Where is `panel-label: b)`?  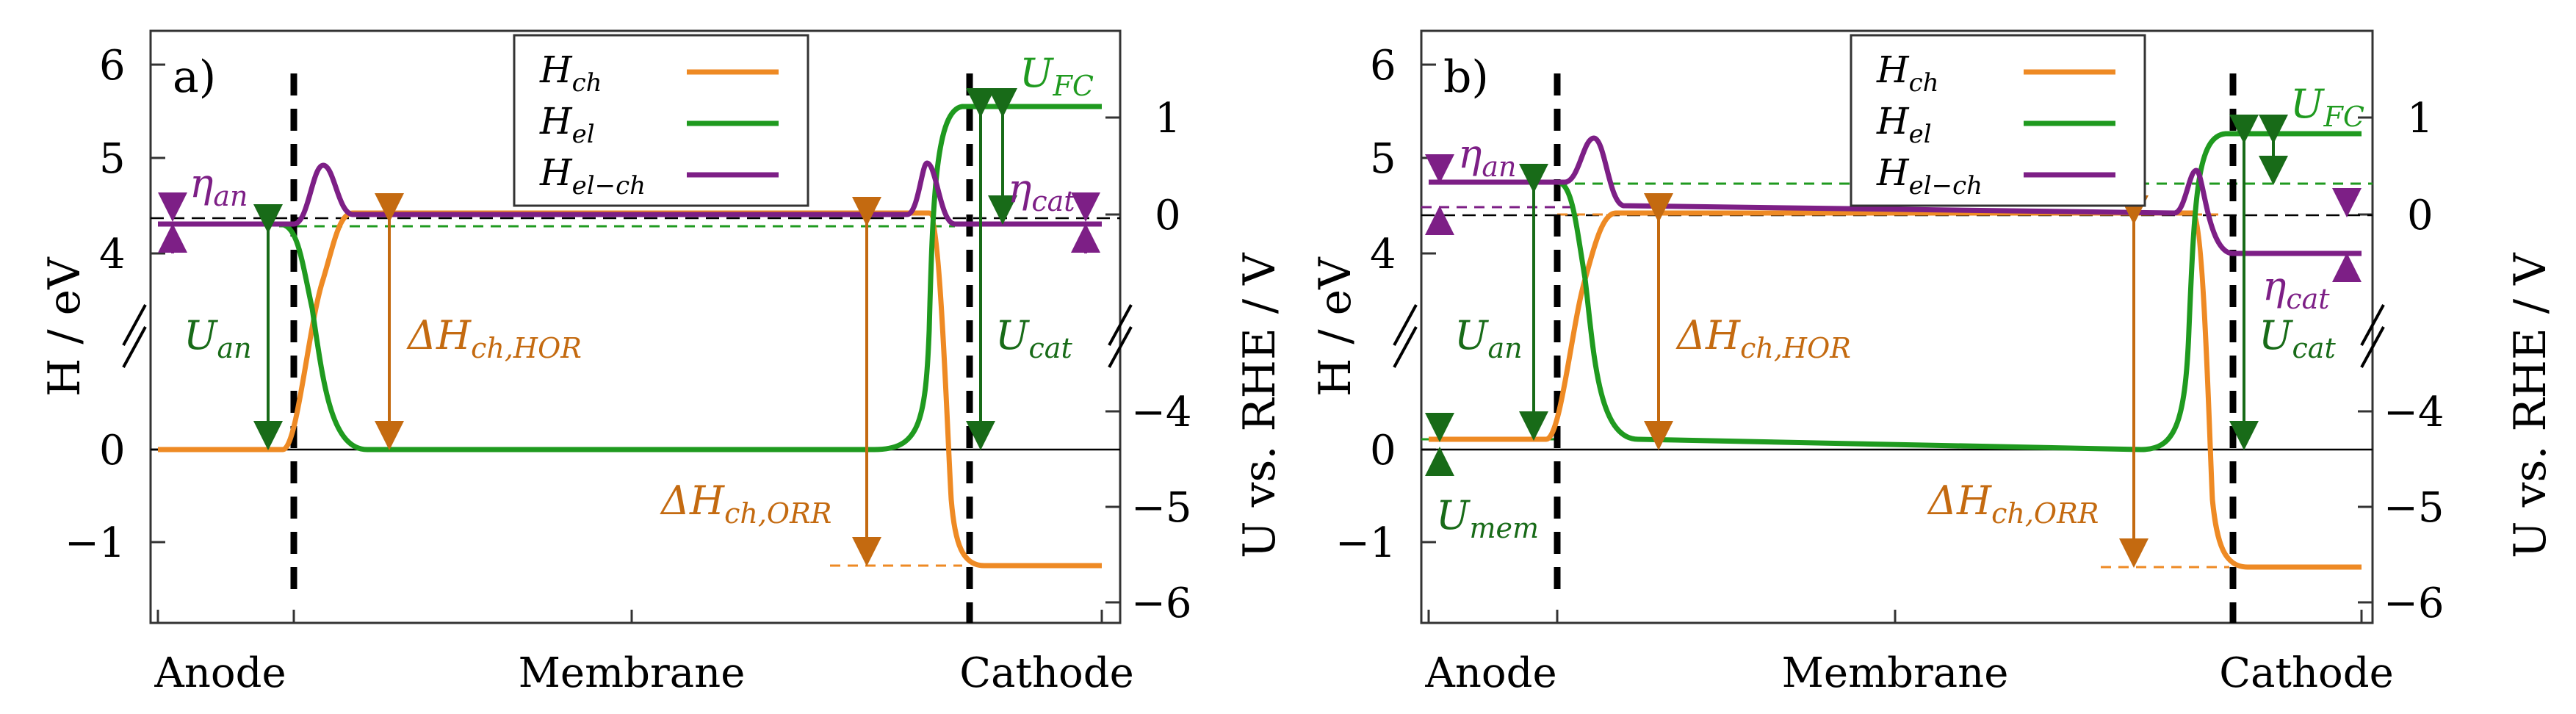
panel-label: b) is located at coordinates (1466, 77).